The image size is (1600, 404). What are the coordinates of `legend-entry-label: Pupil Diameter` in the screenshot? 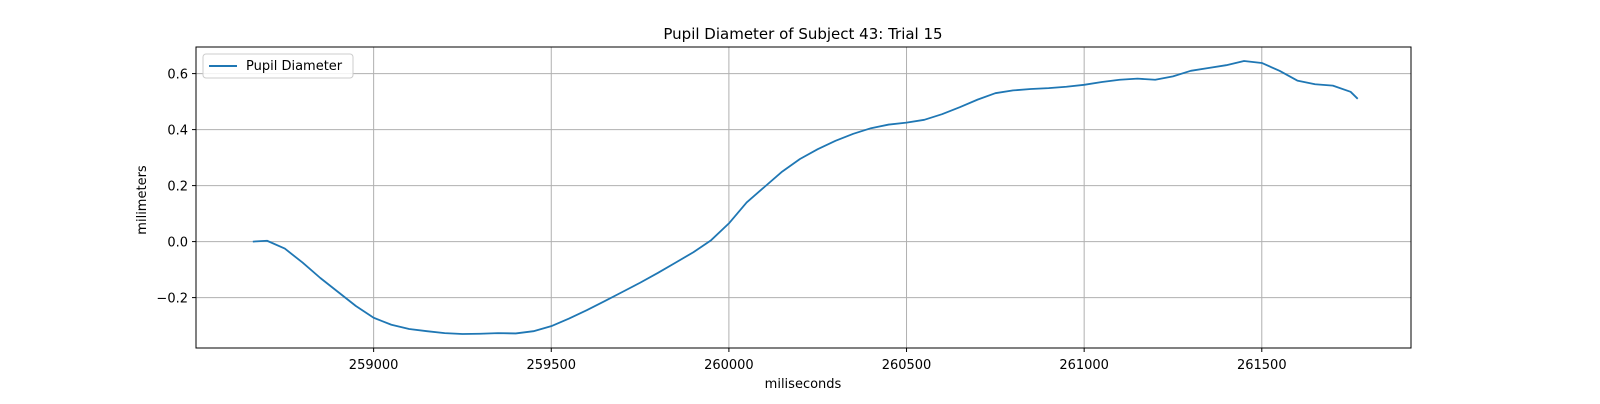 It's located at (294, 66).